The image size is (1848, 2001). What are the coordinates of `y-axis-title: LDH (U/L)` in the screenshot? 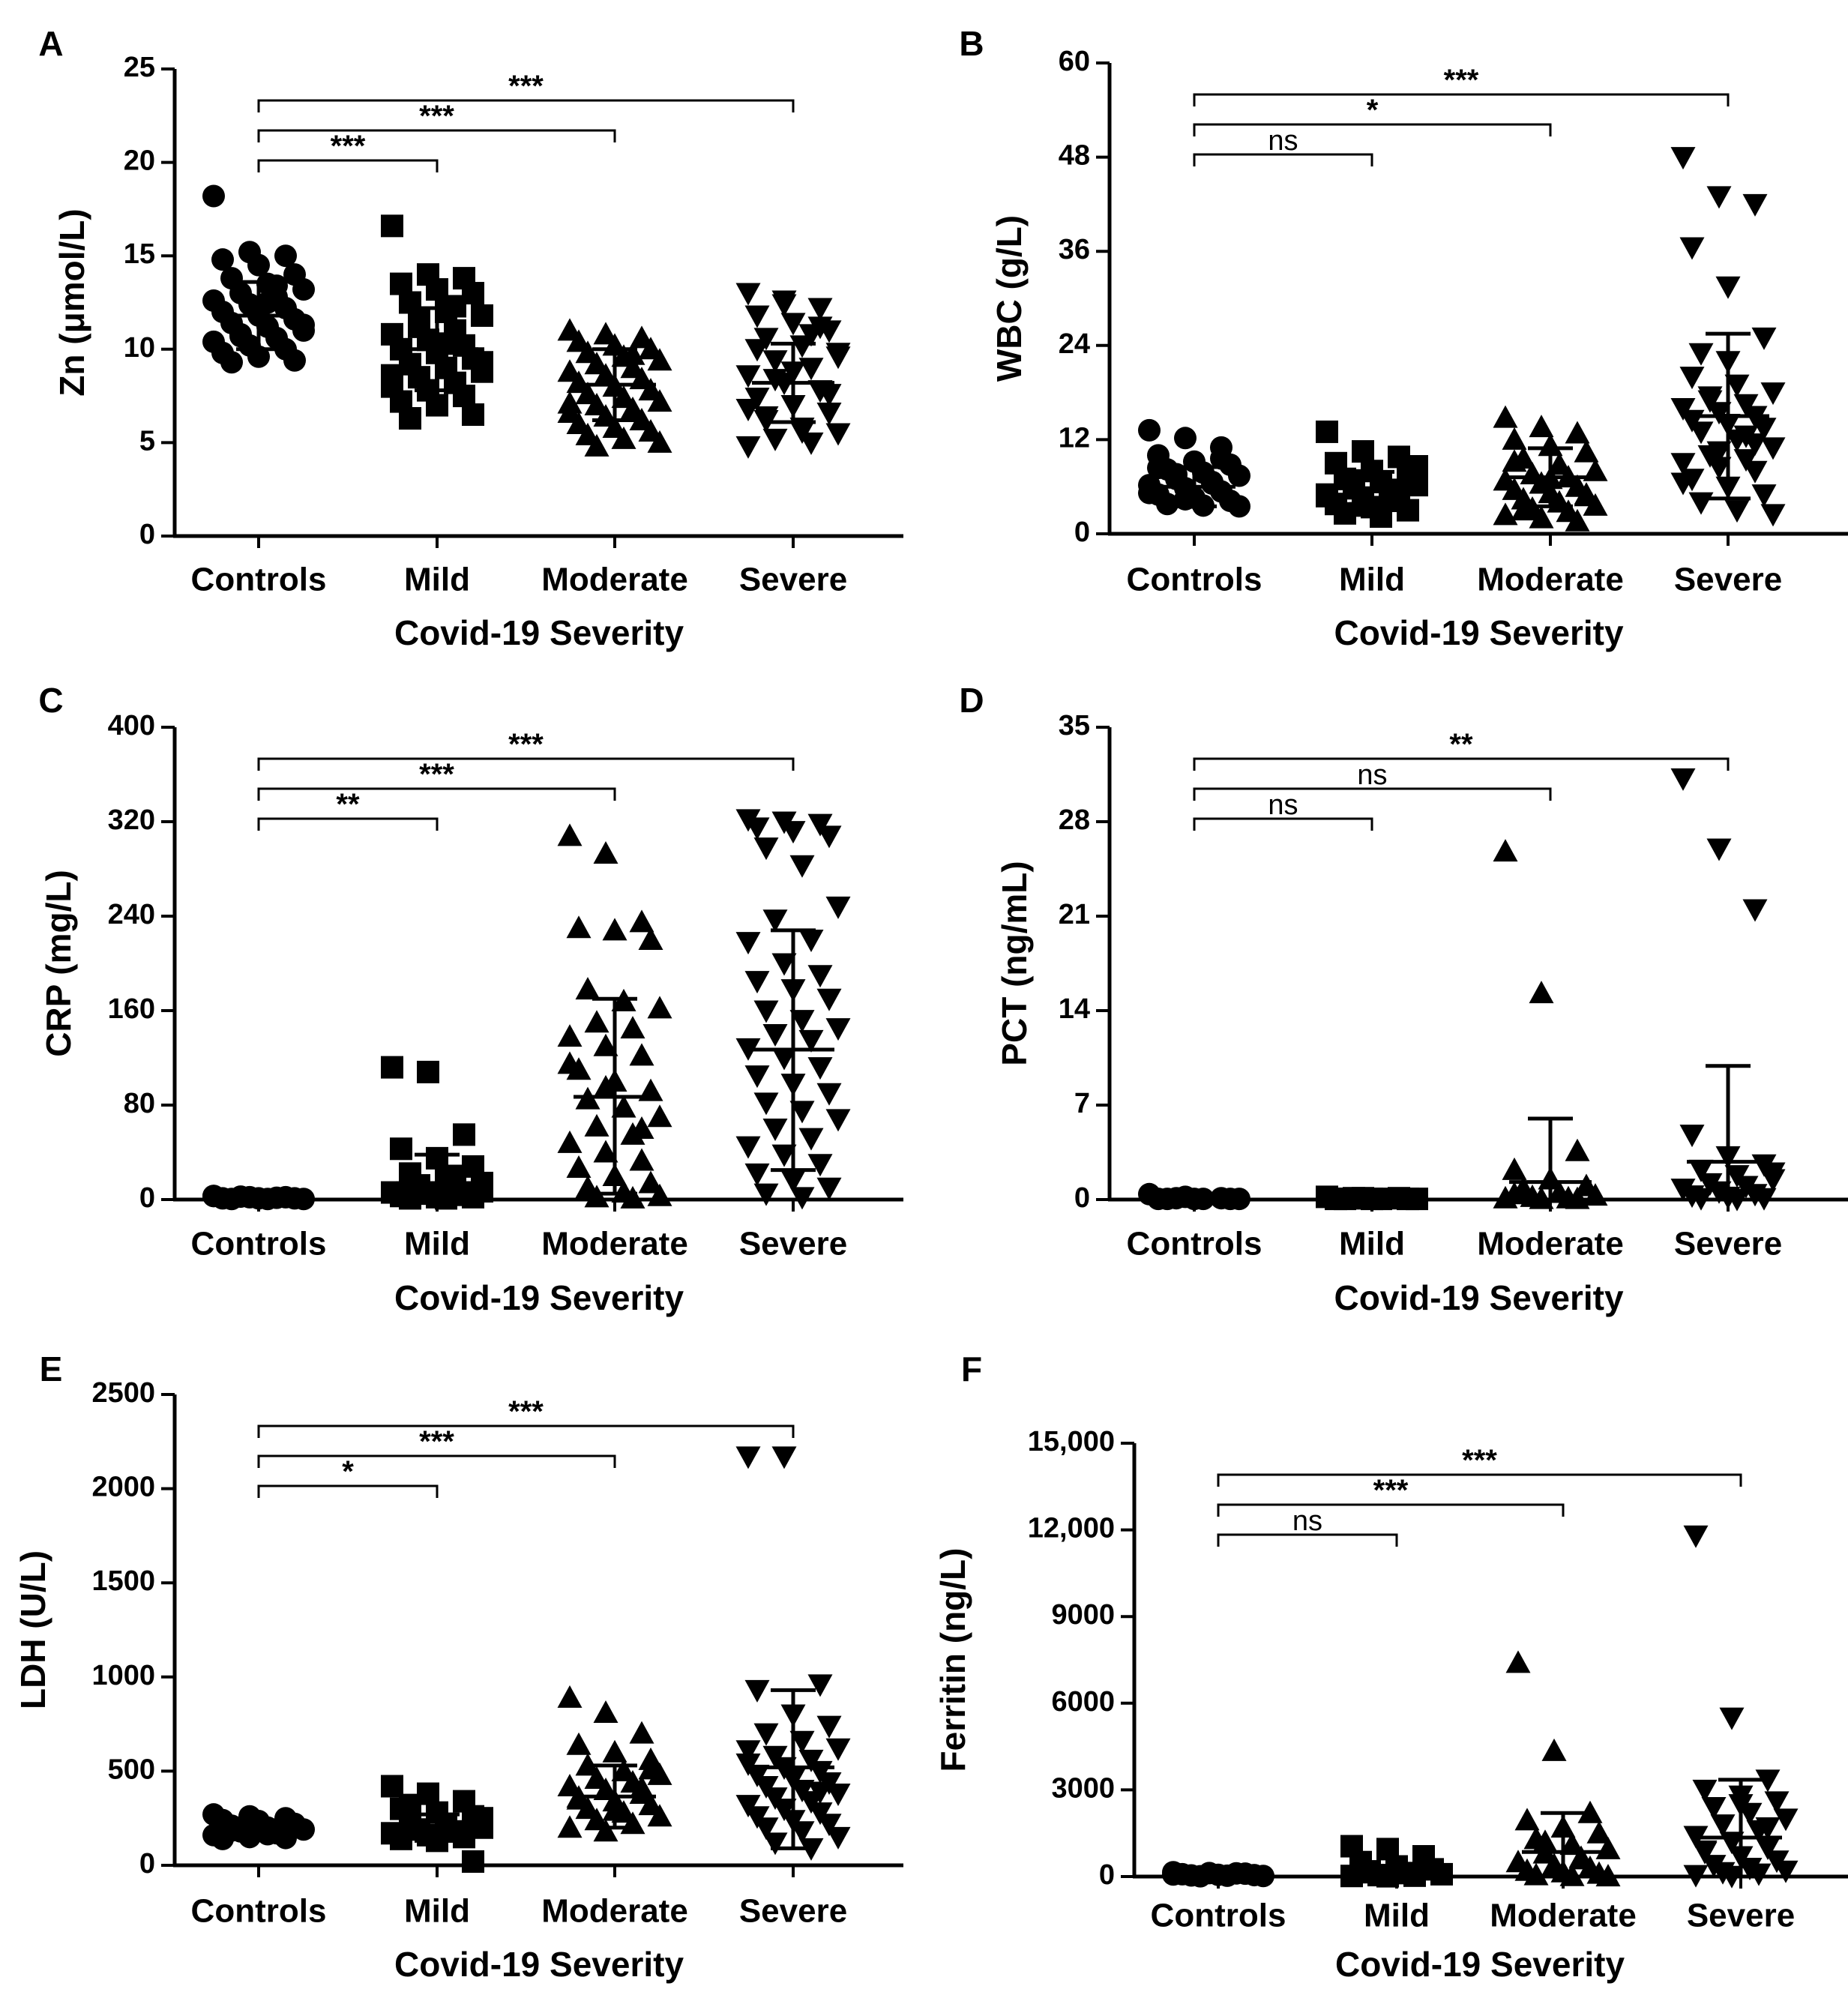 It's located at (32, 1629).